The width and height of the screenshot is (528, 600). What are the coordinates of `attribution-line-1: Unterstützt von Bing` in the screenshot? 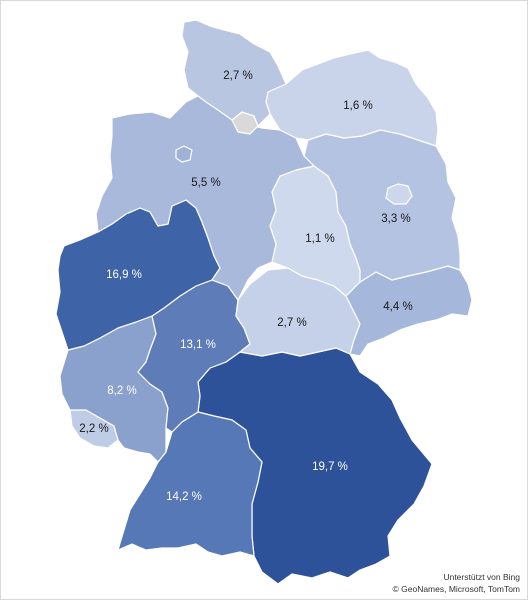 It's located at (481, 577).